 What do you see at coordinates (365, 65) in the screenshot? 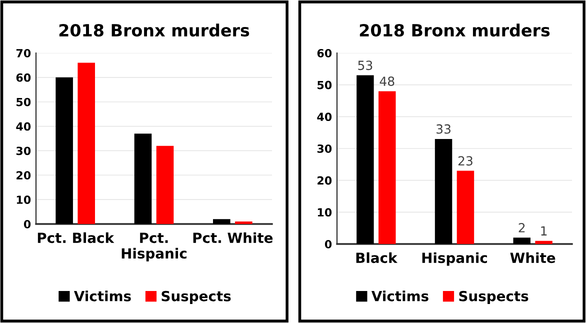
I see `data-label: 53` at bounding box center [365, 65].